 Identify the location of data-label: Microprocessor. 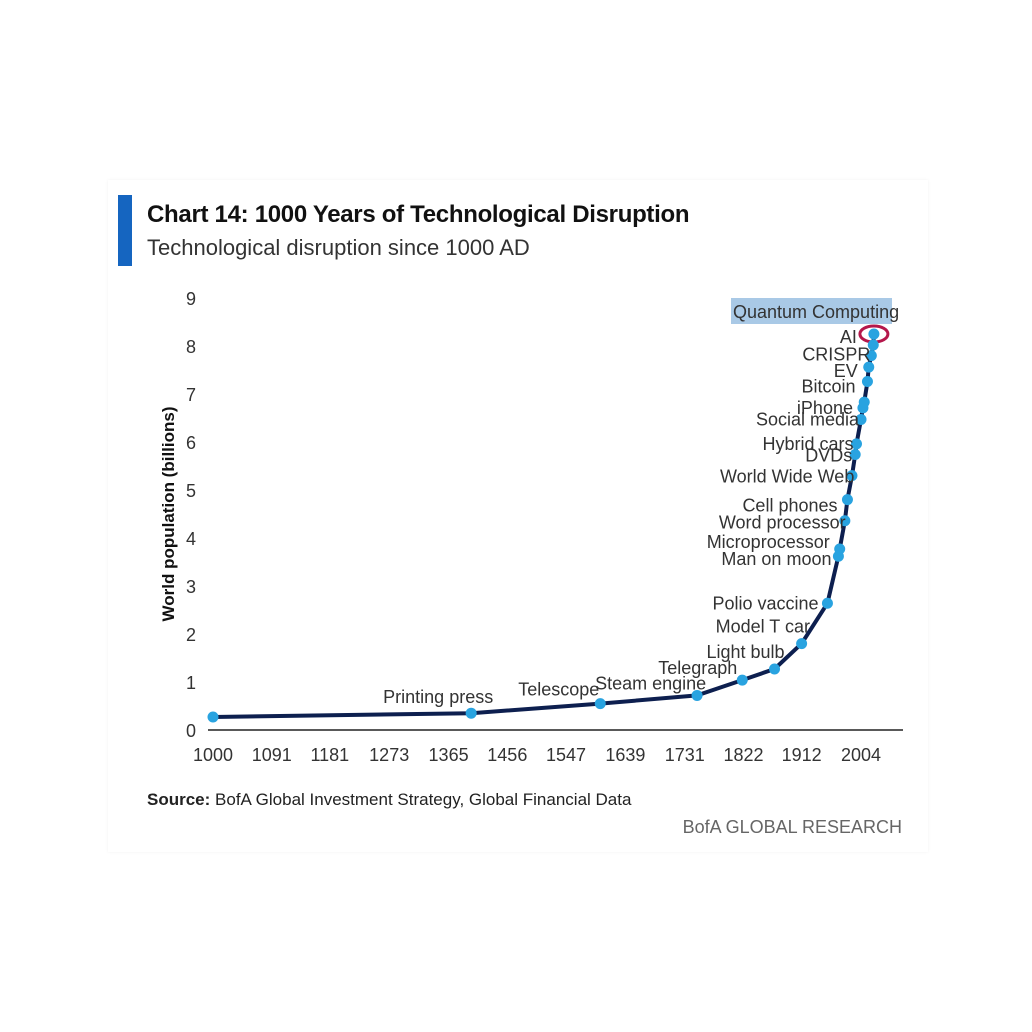
(768, 542).